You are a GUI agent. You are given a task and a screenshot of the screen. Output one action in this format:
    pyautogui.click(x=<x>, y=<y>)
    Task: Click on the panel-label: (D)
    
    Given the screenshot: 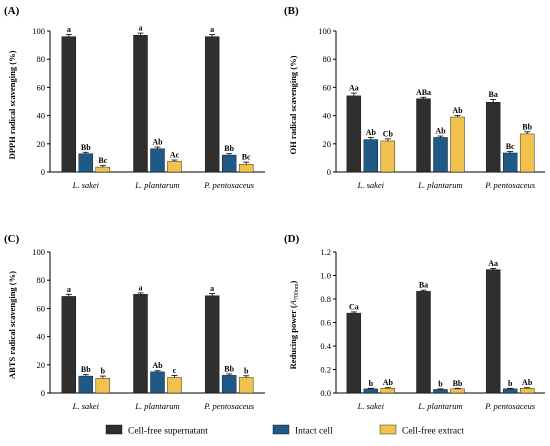 What is the action you would take?
    pyautogui.click(x=292, y=239)
    